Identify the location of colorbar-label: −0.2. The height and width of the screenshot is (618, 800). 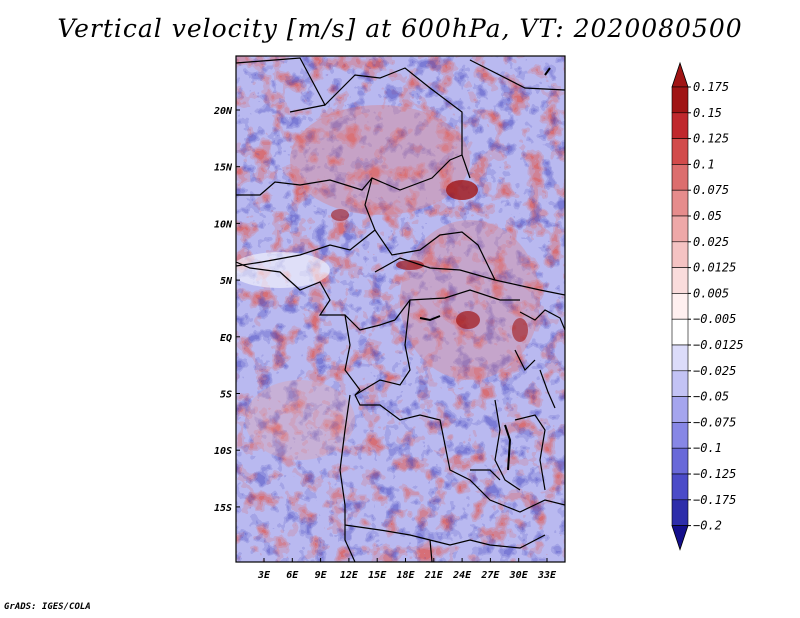
(707, 526).